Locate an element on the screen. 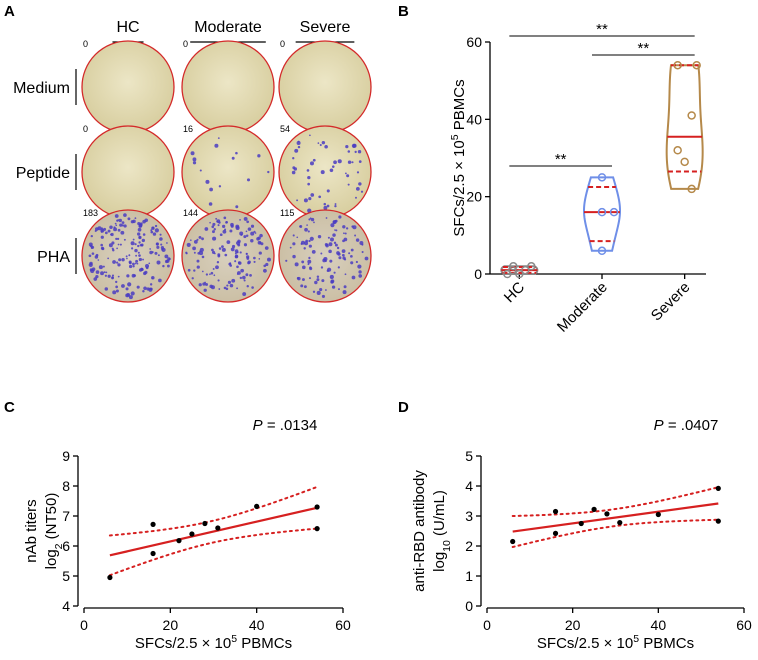  well is located at coordinates (128, 87).